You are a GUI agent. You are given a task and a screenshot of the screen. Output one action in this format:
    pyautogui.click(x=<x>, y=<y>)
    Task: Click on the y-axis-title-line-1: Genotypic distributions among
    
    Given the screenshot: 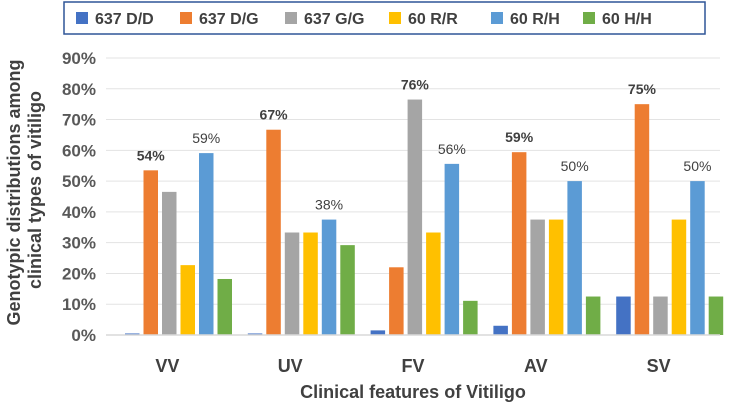 What is the action you would take?
    pyautogui.click(x=14, y=193)
    